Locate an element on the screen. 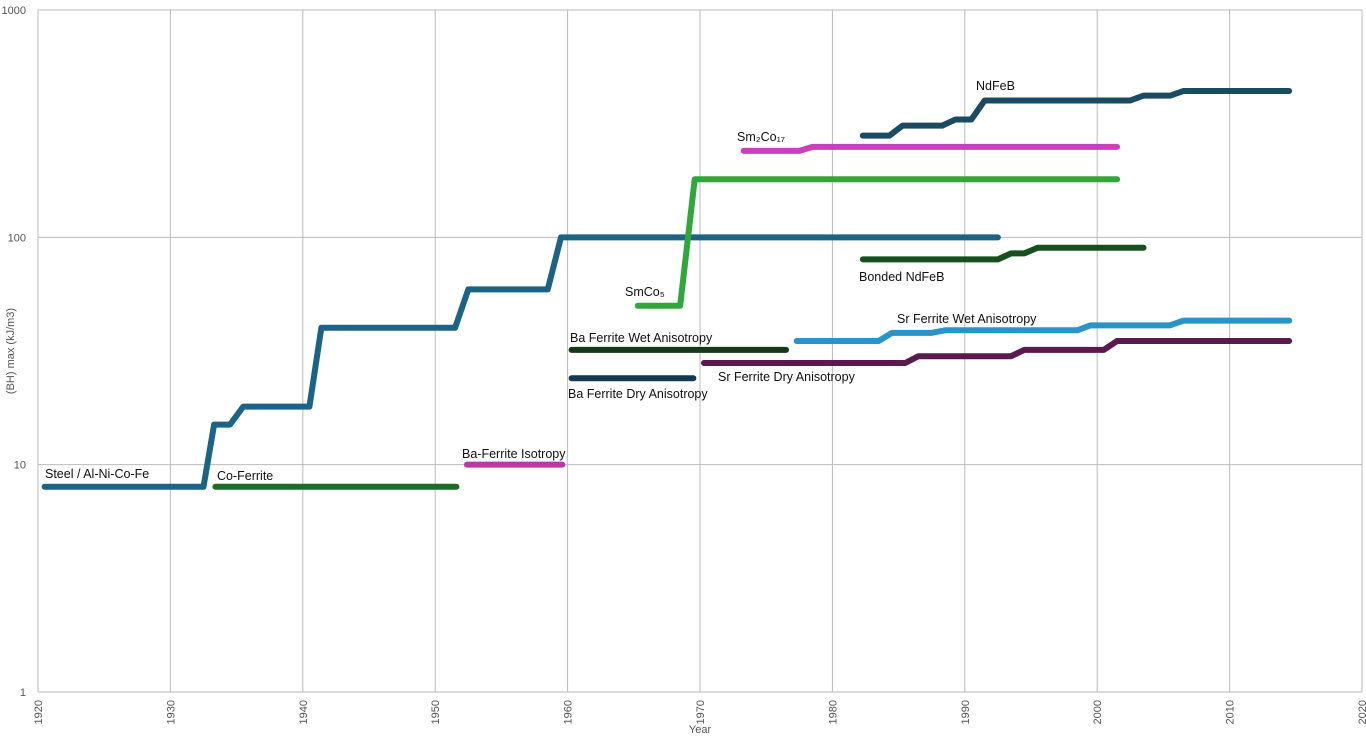 This screenshot has height=739, width=1366. x-tick-label: 1930 is located at coordinates (171, 712).